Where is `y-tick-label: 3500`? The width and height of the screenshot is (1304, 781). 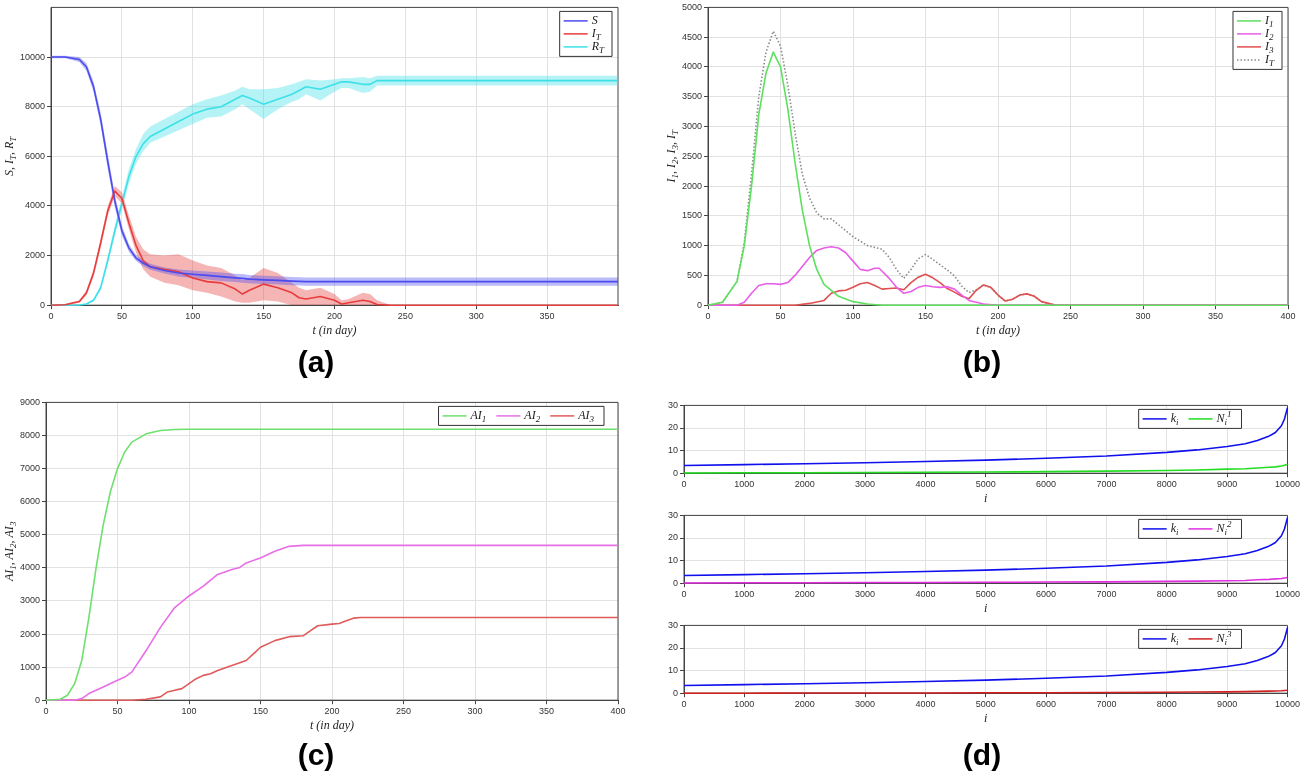
y-tick-label: 3500 is located at coordinates (692, 96).